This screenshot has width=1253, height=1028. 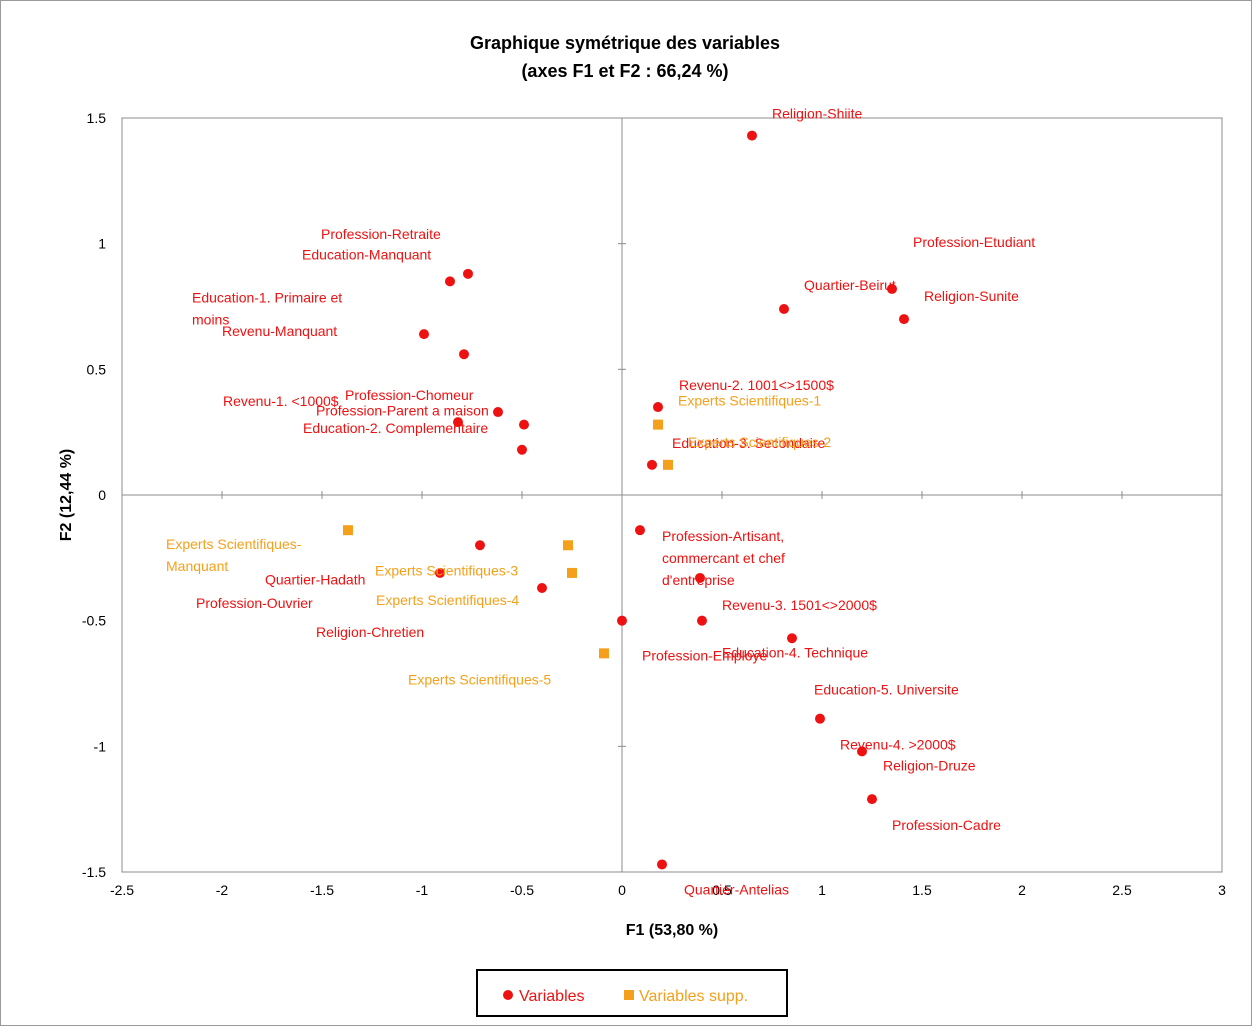 I want to click on point-label: Education-4. Technique, so click(x=795, y=653).